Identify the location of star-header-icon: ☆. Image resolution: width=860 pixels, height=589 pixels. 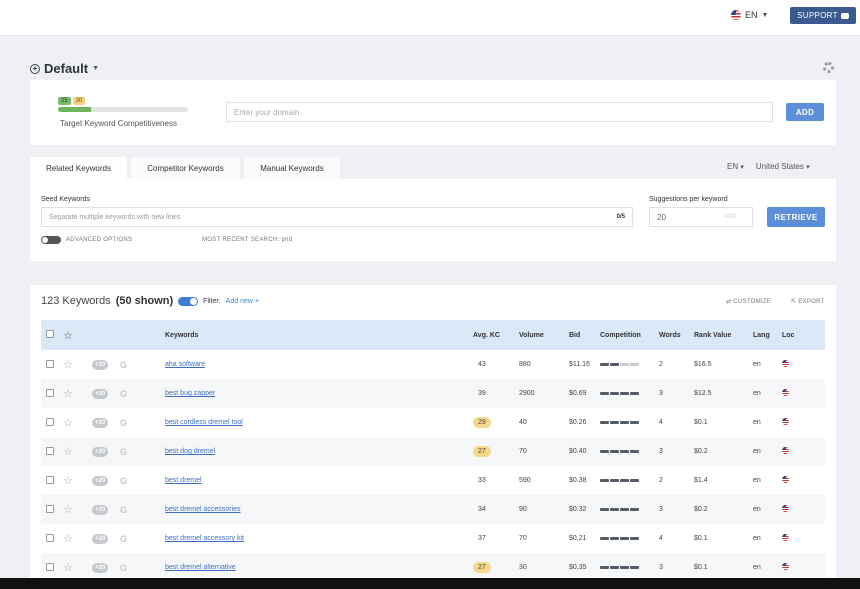
(68, 335).